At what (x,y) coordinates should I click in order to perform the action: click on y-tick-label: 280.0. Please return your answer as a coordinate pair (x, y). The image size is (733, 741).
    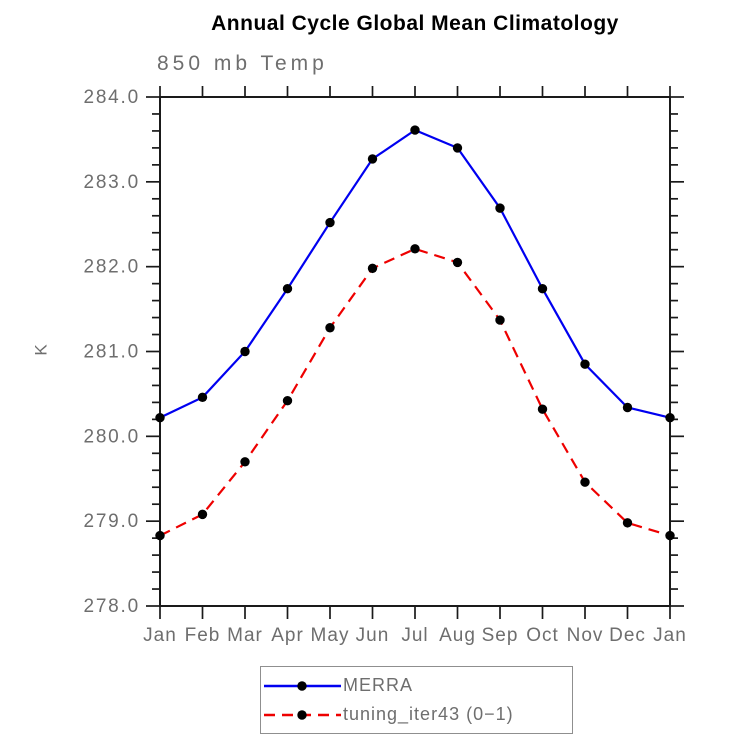
    Looking at the image, I should click on (111, 436).